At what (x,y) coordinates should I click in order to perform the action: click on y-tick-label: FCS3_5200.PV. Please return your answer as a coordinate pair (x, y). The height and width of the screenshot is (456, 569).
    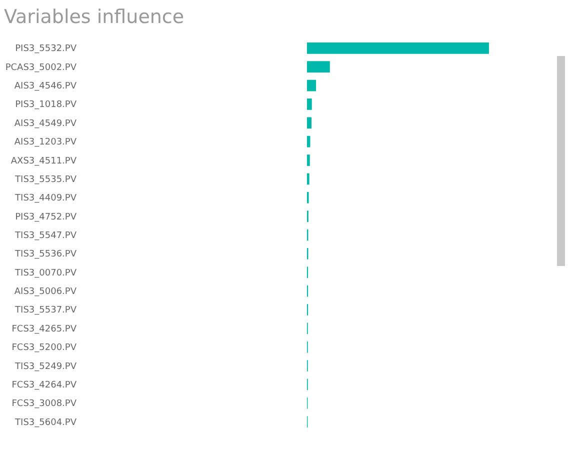
    Looking at the image, I should click on (45, 348).